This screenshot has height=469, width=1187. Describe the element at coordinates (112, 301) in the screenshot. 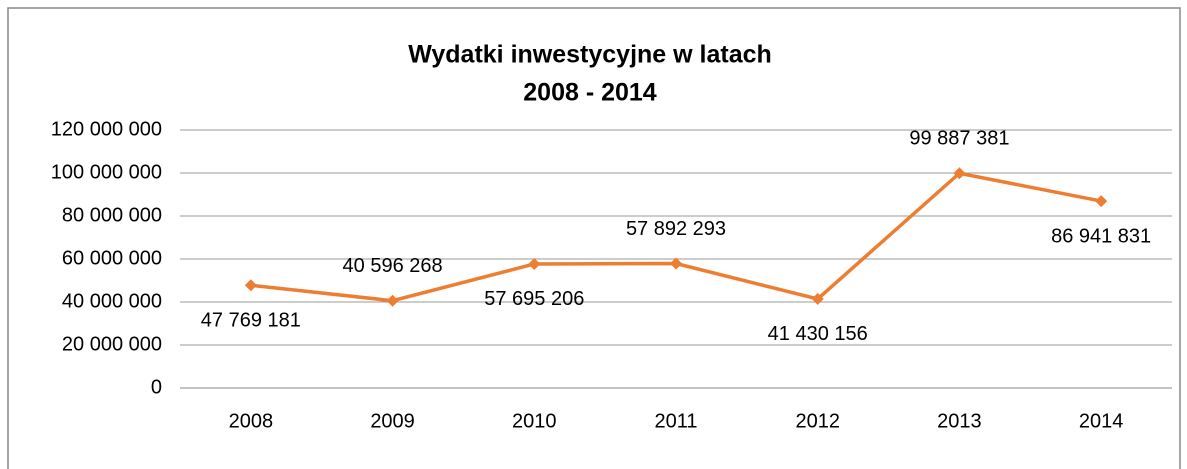

I see `y-tick-label: 40 000 000` at that location.